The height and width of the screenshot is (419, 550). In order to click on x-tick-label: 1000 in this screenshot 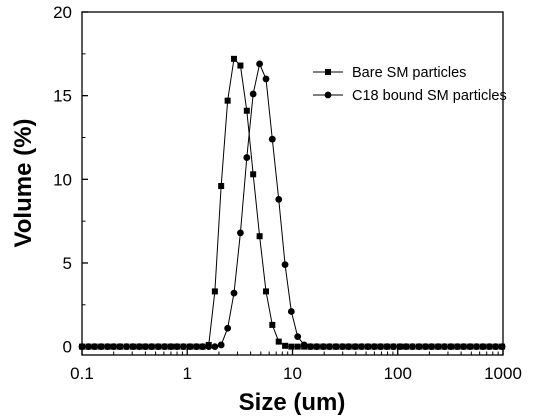, I will do `click(503, 373)`.